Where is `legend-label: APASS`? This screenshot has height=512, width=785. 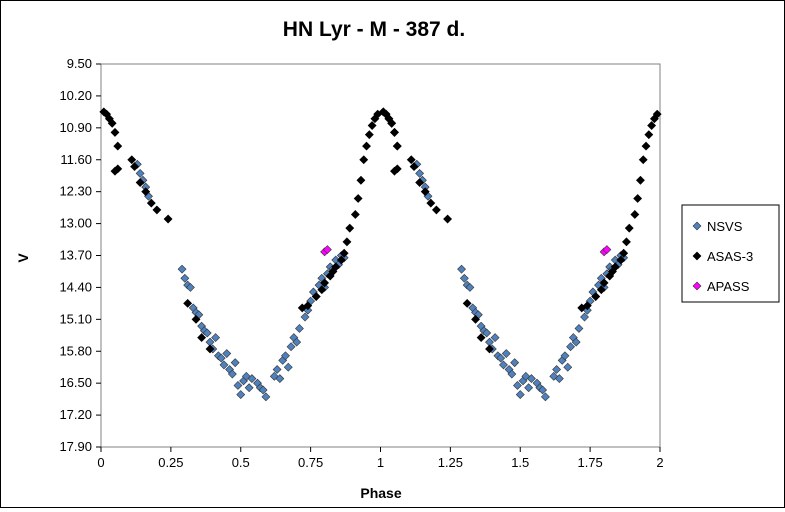
legend-label: APASS is located at coordinates (728, 286).